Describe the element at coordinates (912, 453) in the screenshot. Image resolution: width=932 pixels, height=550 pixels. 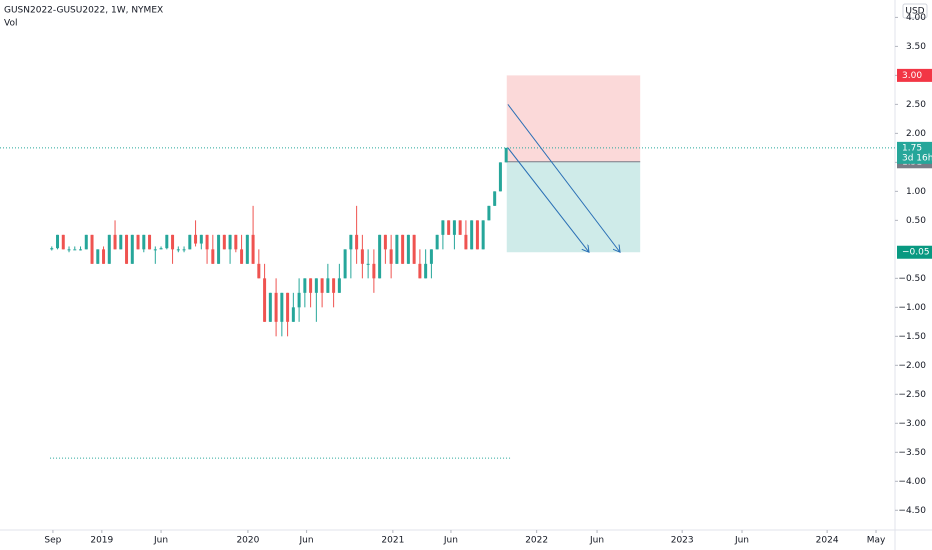
I see `y-tick-label: −3.50` at that location.